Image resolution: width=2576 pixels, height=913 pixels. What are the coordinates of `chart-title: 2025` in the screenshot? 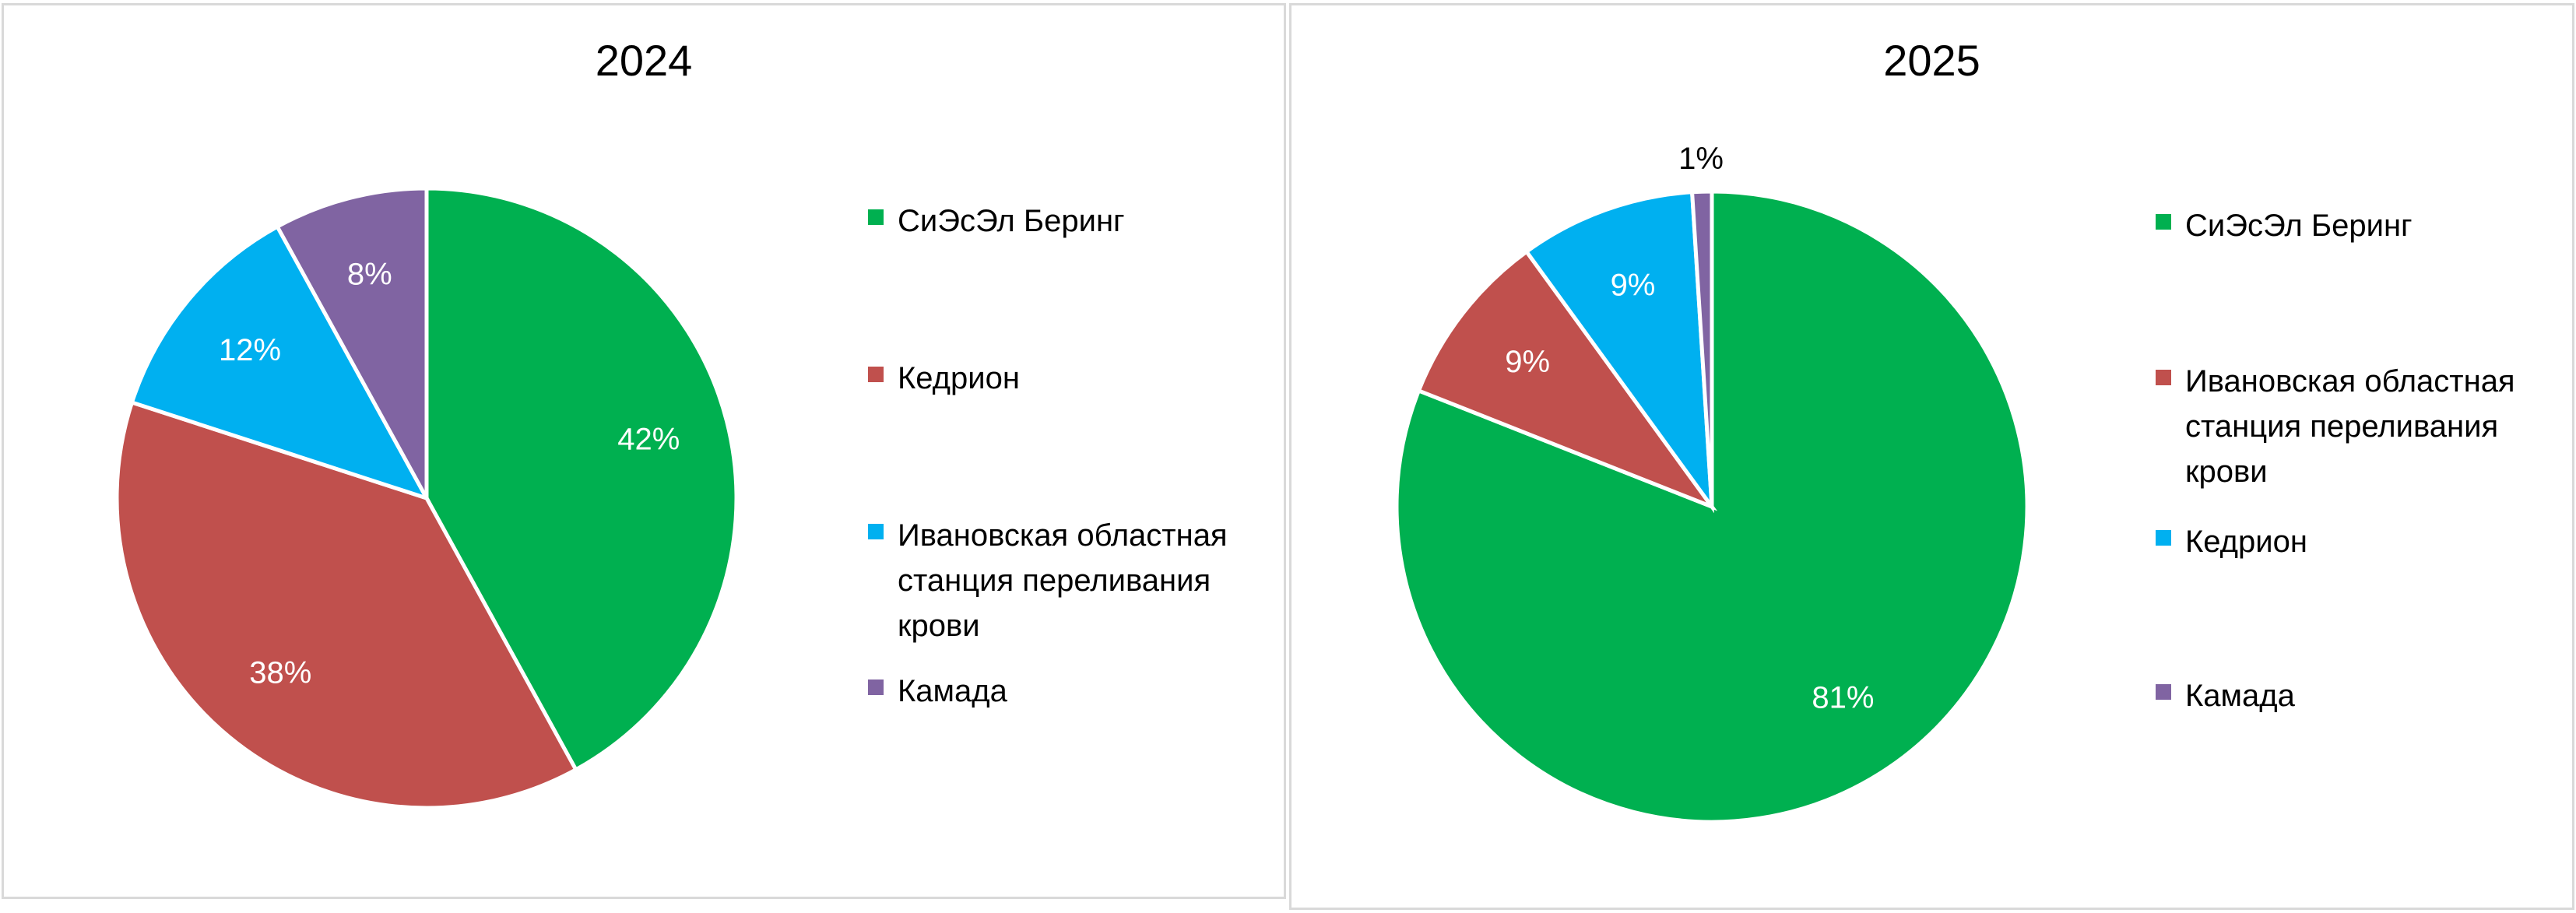 It's located at (1932, 60).